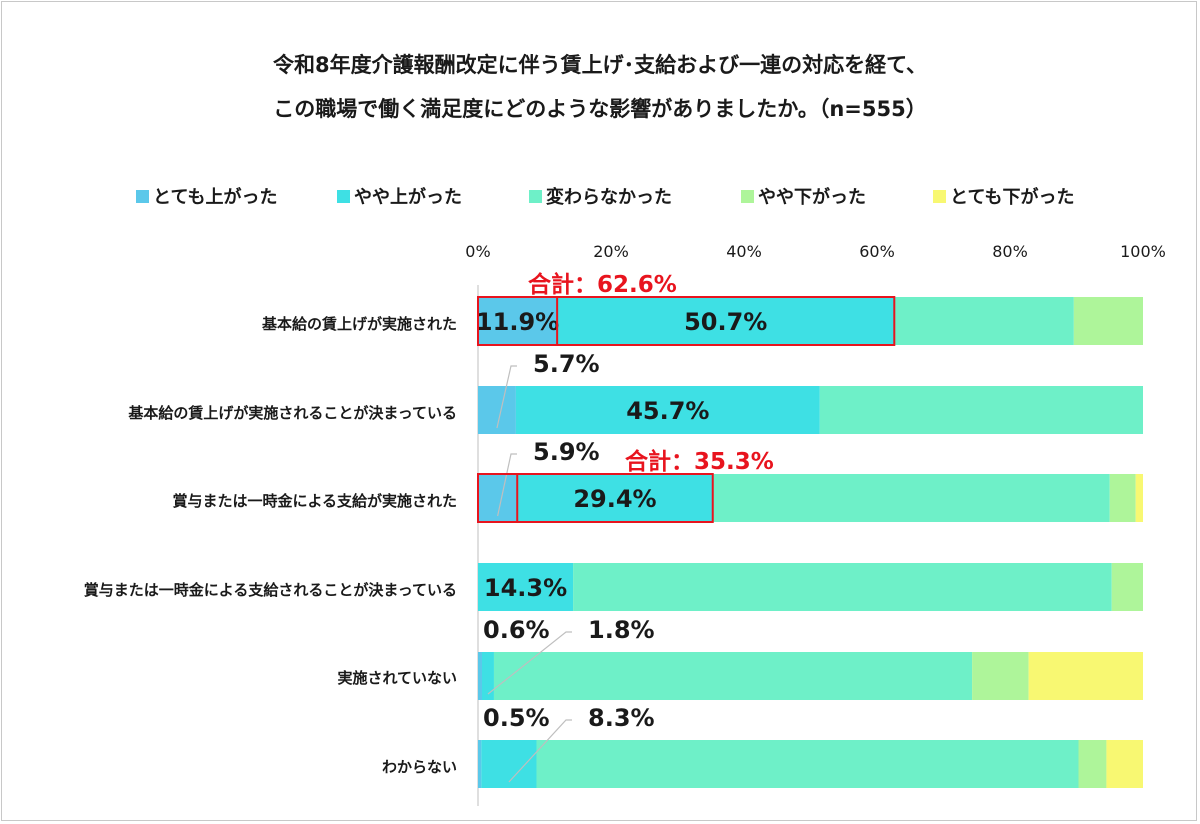 The image size is (1200, 824). I want to click on x-tick-label: 0%, so click(477, 251).